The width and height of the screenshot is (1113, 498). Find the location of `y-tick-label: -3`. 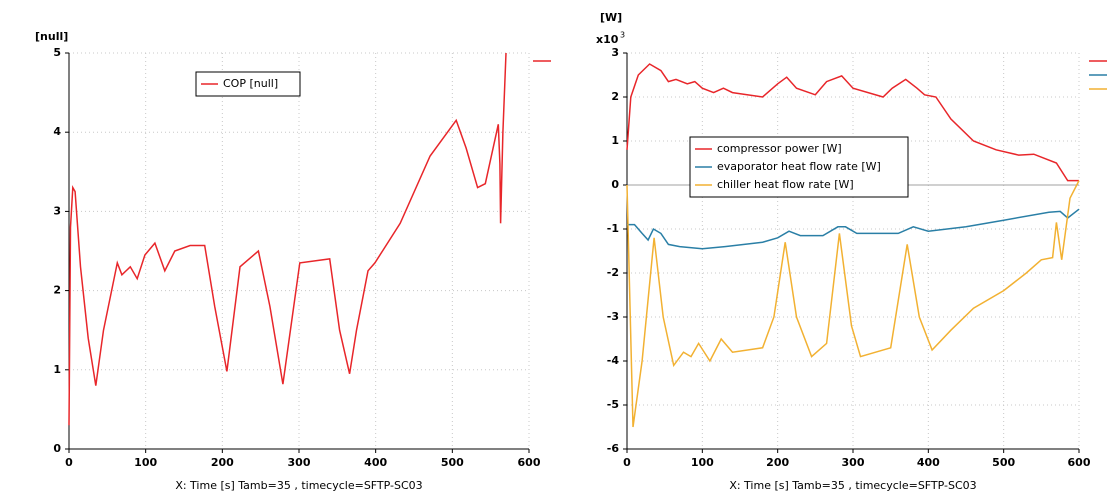

y-tick-label: -3 is located at coordinates (613, 316).